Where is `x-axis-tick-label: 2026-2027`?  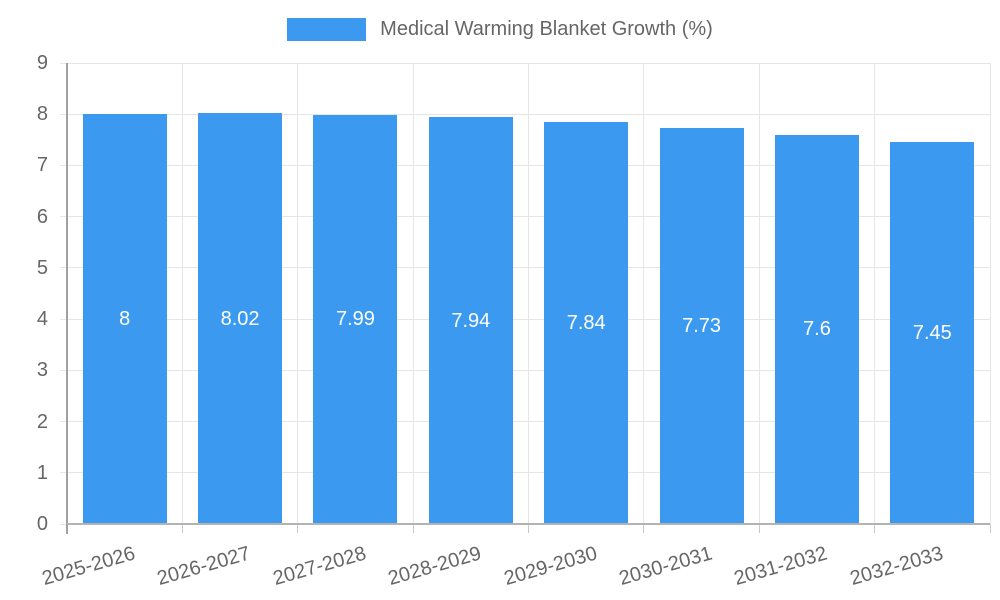 x-axis-tick-label: 2026-2027 is located at coordinates (204, 566).